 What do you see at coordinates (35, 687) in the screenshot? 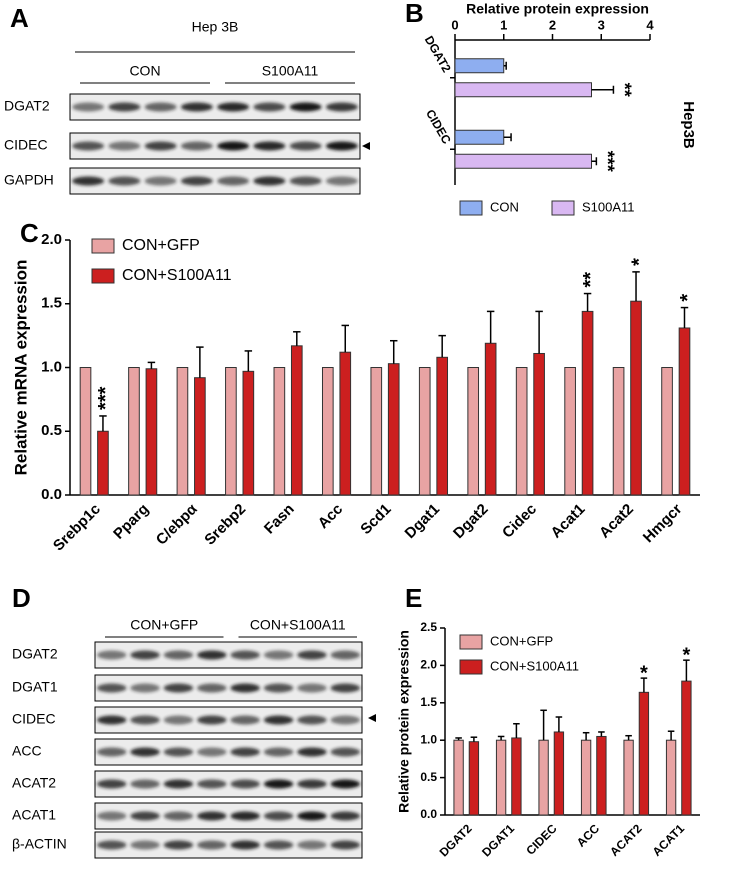
I see `row-label: DGAT1` at bounding box center [35, 687].